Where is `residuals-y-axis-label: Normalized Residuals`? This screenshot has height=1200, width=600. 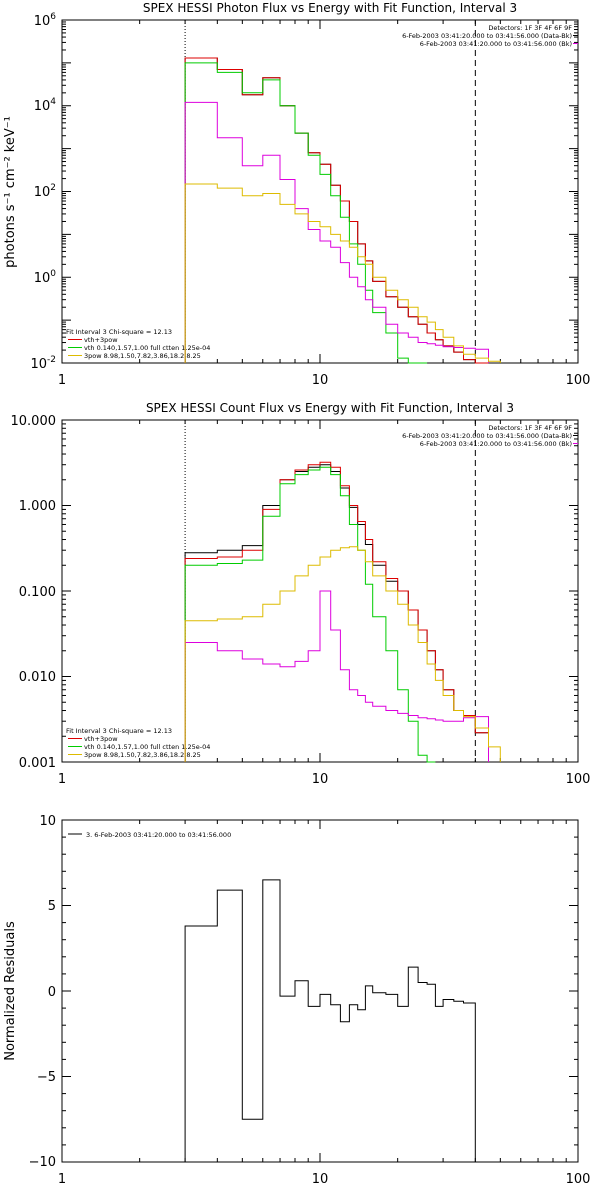 residuals-y-axis-label: Normalized Residuals is located at coordinates (10, 991).